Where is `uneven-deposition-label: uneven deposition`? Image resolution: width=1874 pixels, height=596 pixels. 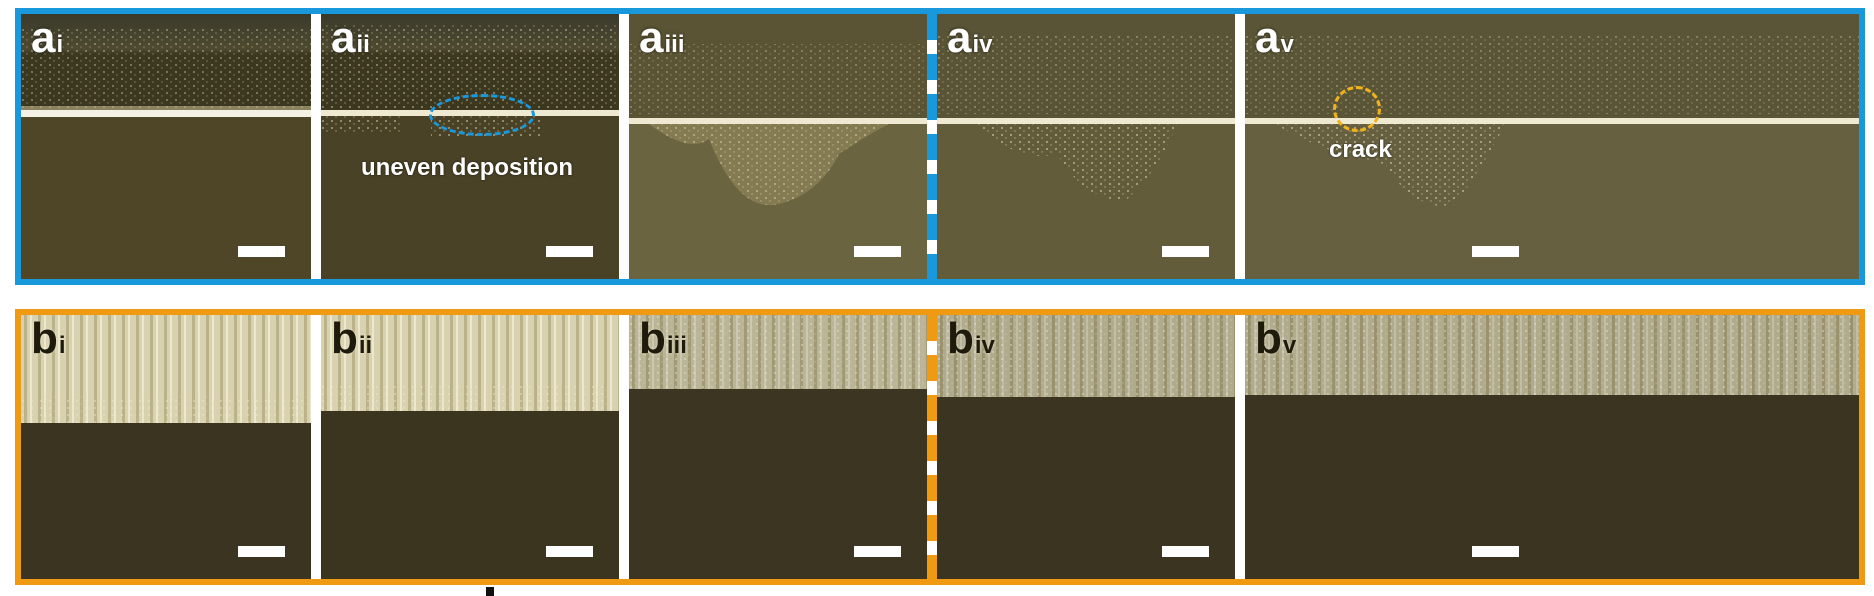
uneven-deposition-label: uneven deposition is located at coordinates (467, 167).